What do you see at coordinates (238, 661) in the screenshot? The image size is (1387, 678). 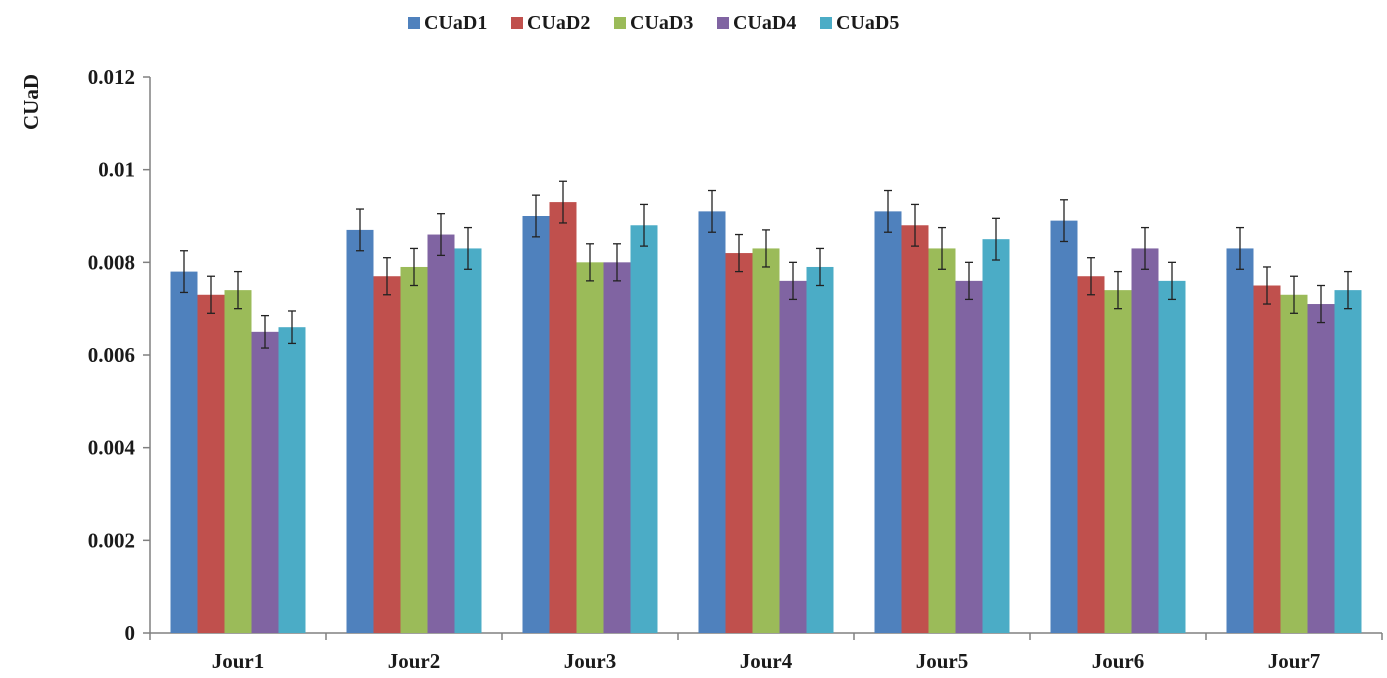 I see `x-tick-label: Jour1` at bounding box center [238, 661].